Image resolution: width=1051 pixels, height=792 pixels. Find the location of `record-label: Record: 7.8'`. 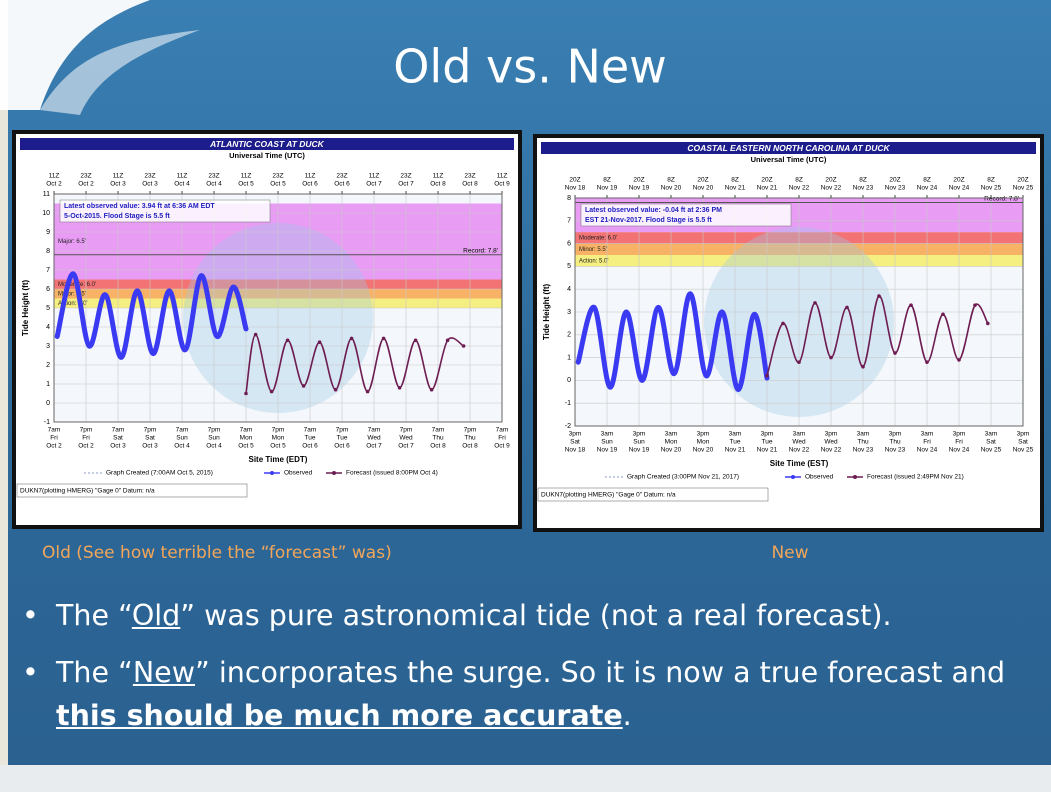

record-label: Record: 7.8' is located at coordinates (1001, 198).